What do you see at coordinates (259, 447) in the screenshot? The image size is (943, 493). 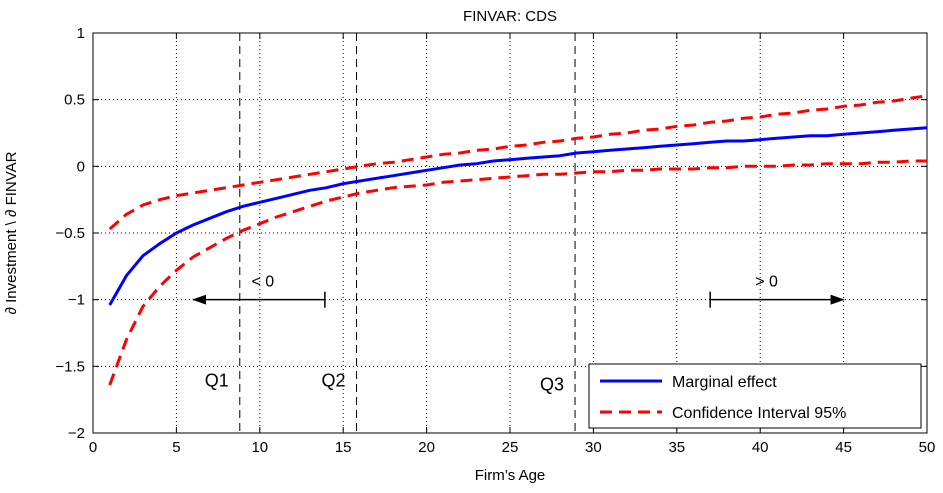 I see `x-tick-label: 10` at bounding box center [259, 447].